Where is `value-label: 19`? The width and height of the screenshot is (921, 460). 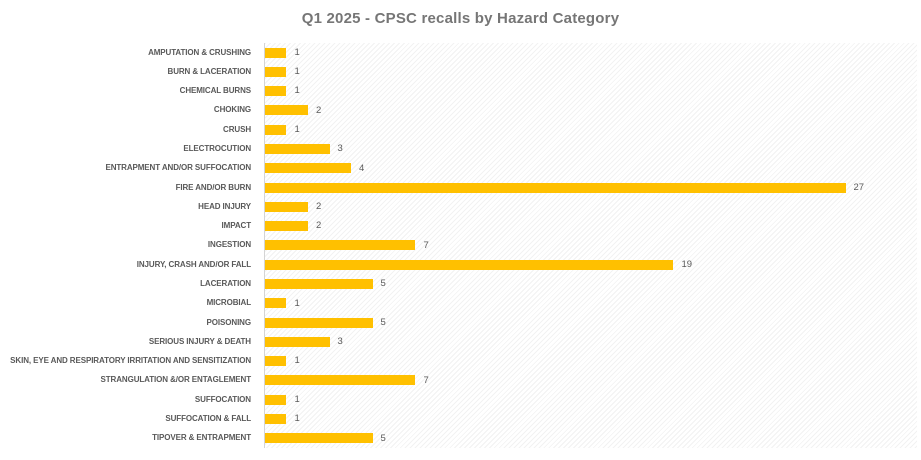
value-label: 19 is located at coordinates (687, 264).